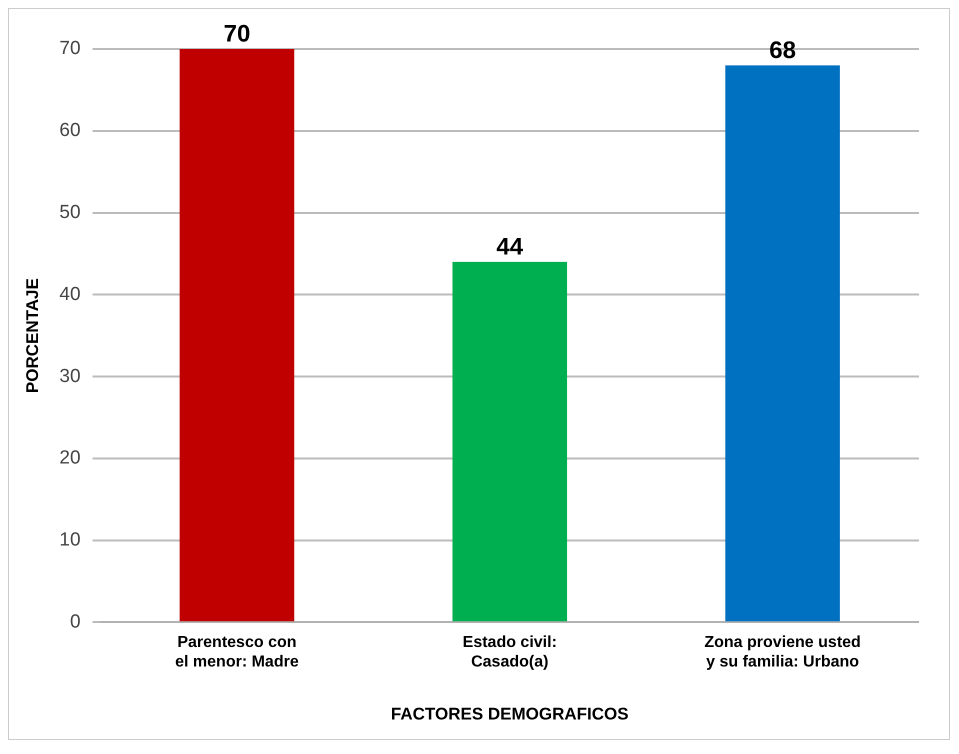  Describe the element at coordinates (510, 247) in the screenshot. I see `data-label: 44` at that location.